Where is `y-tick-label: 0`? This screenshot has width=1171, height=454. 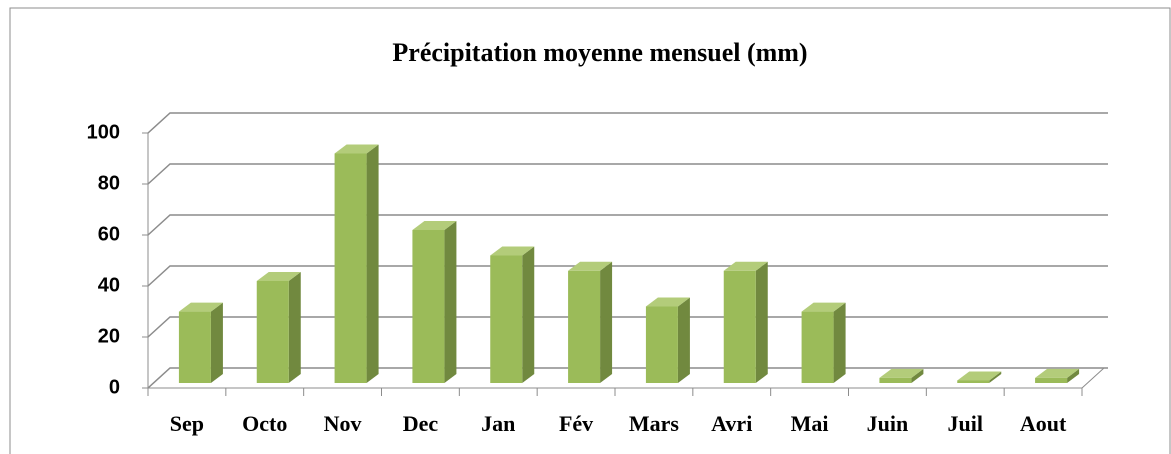 y-tick-label: 0 is located at coordinates (114, 387).